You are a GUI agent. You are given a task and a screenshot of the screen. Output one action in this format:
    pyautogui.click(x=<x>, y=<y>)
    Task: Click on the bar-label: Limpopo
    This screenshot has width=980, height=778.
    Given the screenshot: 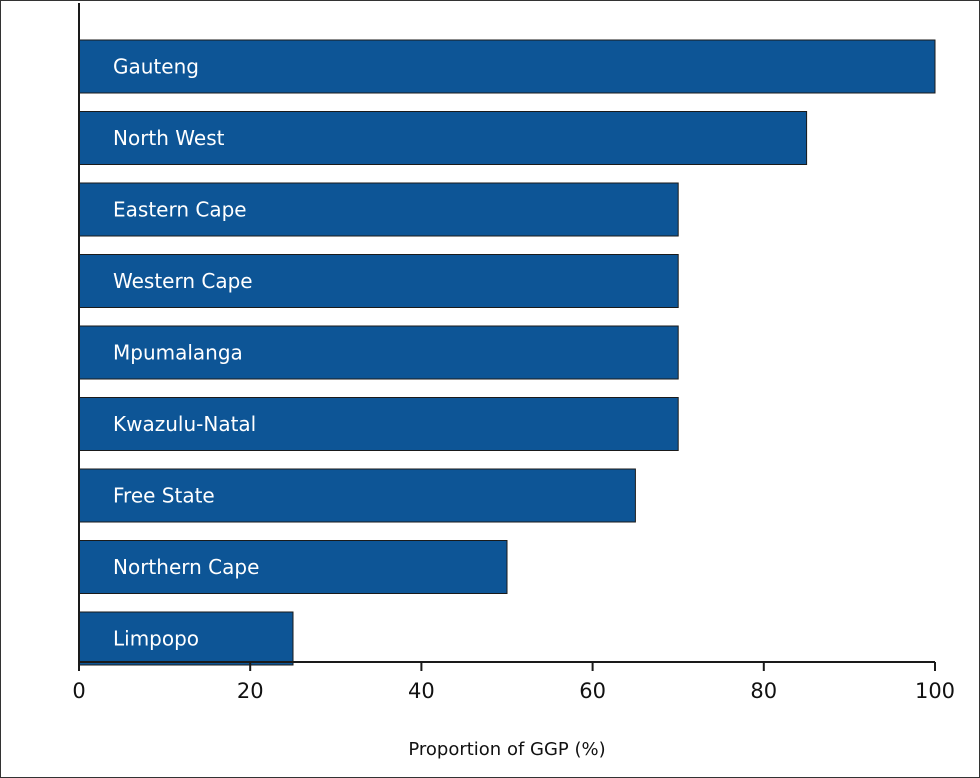 What is the action you would take?
    pyautogui.click(x=156, y=639)
    